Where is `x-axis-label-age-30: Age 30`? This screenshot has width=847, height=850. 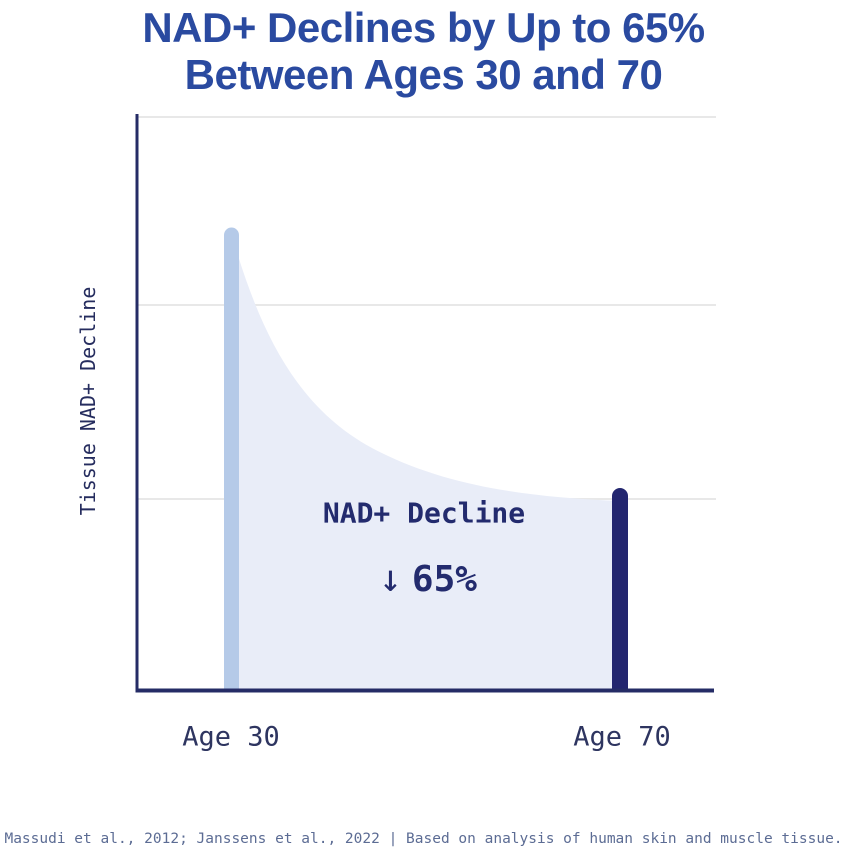
x-axis-label-age-30: Age 30 is located at coordinates (231, 737).